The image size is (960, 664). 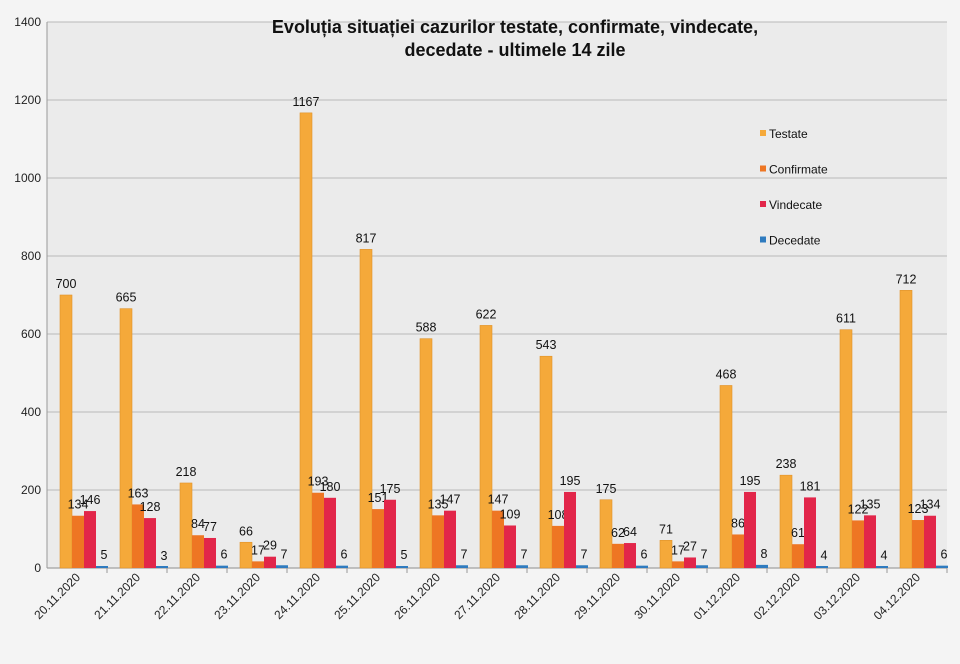 What do you see at coordinates (726, 374) in the screenshot?
I see `data-label: 468` at bounding box center [726, 374].